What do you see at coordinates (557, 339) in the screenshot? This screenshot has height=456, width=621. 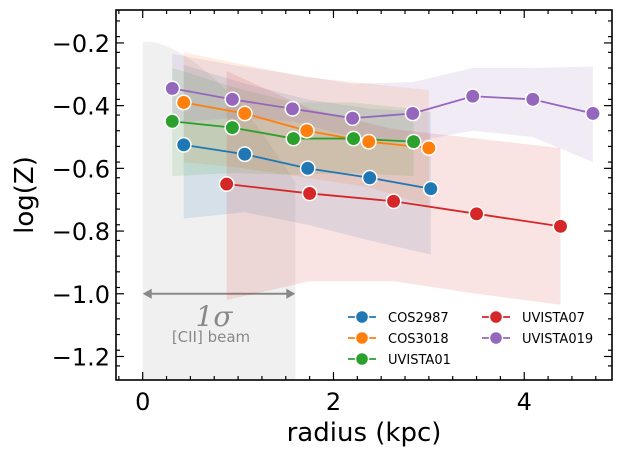 I see `legend-label-uvista019: UVISTA019` at bounding box center [557, 339].